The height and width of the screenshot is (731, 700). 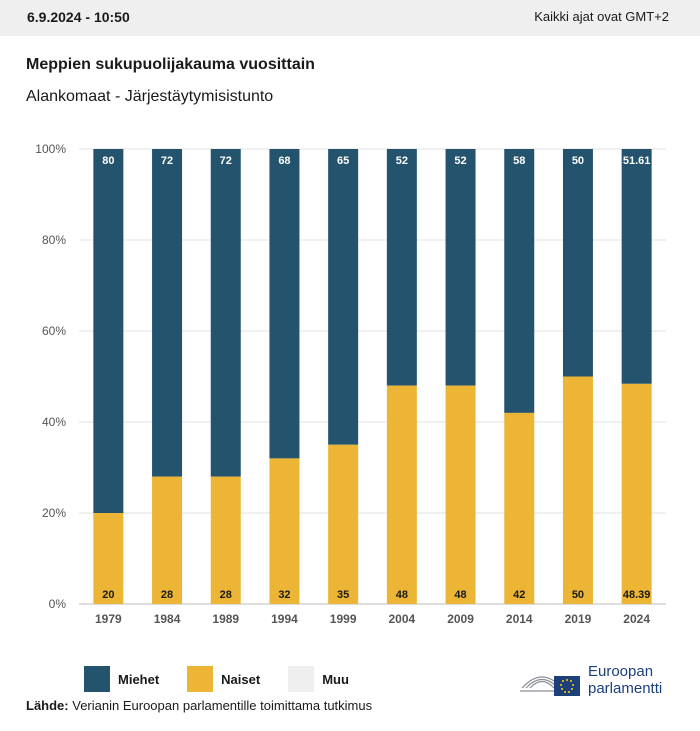 What do you see at coordinates (578, 619) in the screenshot?
I see `x-tick-label: 2019` at bounding box center [578, 619].